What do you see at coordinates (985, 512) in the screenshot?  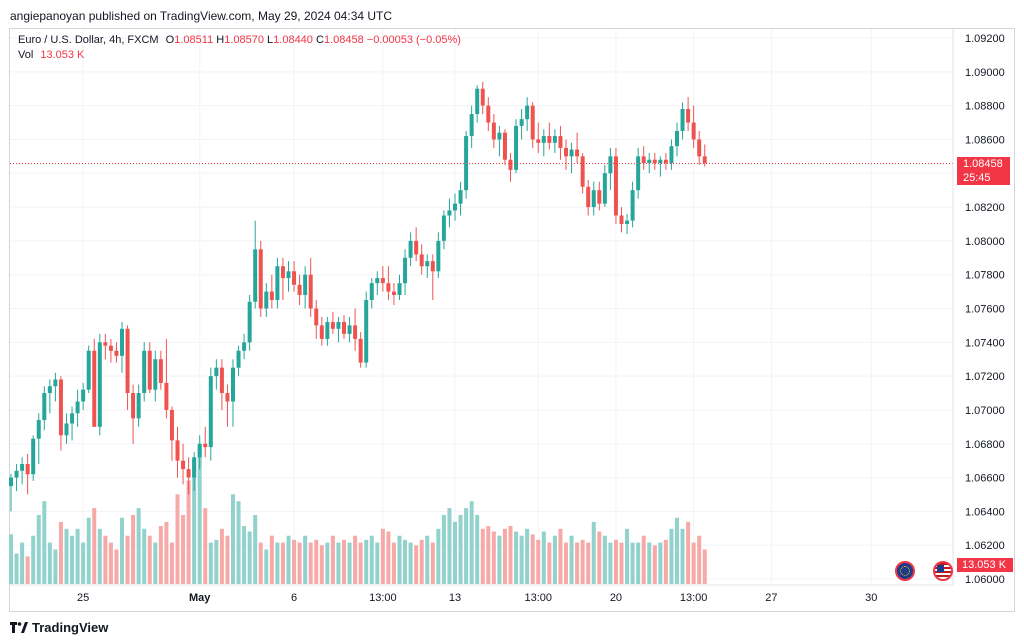 I see `y-tick-label: 1.06400` at bounding box center [985, 512].